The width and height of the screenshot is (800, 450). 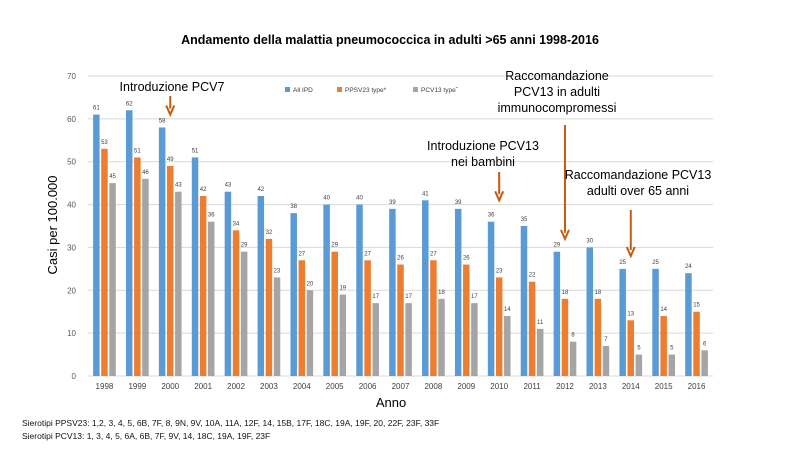 What do you see at coordinates (664, 386) in the screenshot?
I see `x-tick-label: 2015` at bounding box center [664, 386].